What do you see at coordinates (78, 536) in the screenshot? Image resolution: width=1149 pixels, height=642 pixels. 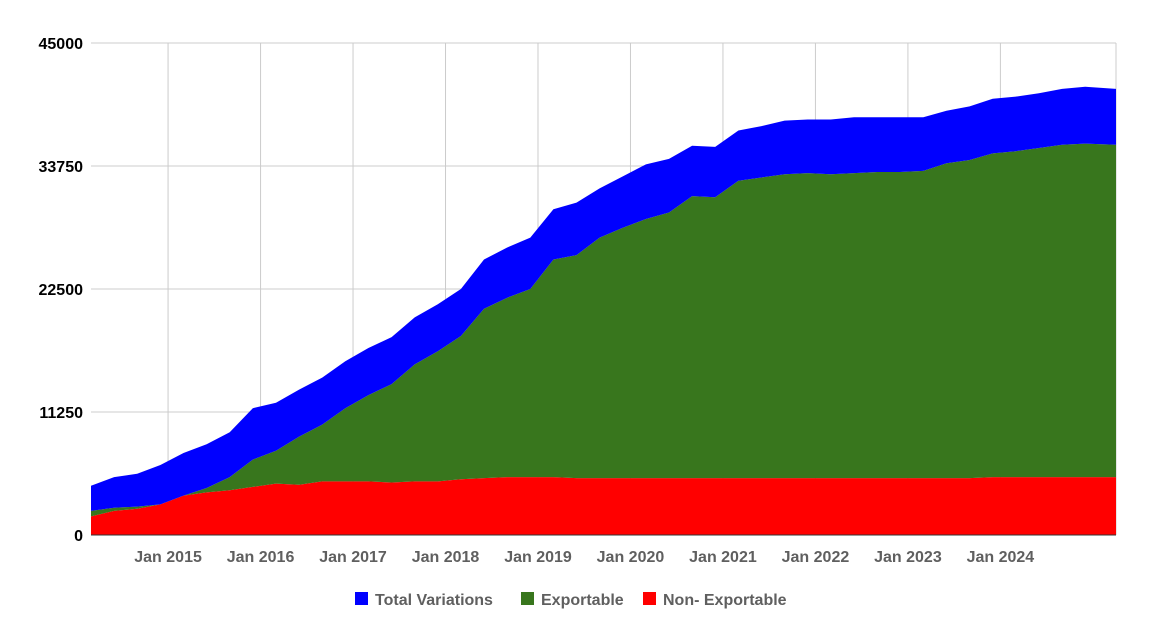 I see `y-tick-label: 0` at bounding box center [78, 536].